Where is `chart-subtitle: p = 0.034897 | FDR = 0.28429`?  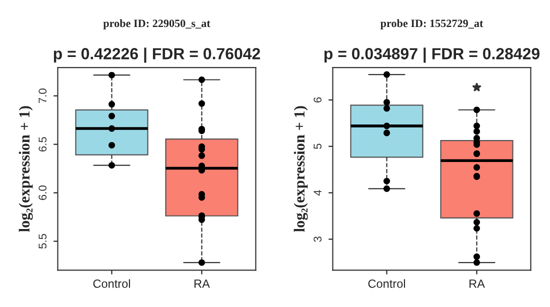
chart-subtitle: p = 0.034897 | FDR = 0.28429 is located at coordinates (432, 55).